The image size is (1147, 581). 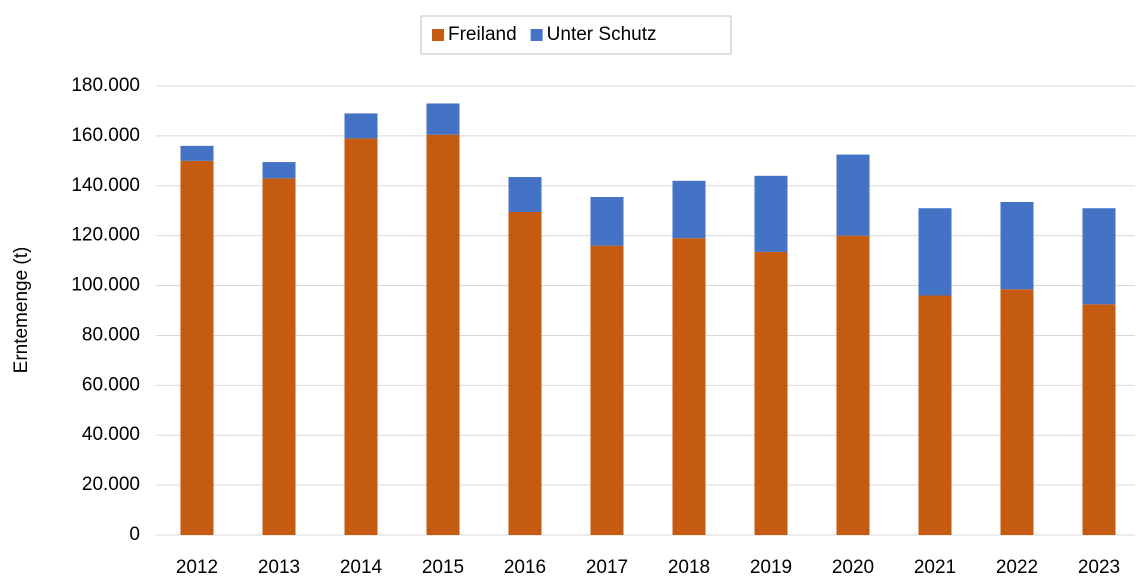 I want to click on x-tick-label: 2022, so click(x=1017, y=567).